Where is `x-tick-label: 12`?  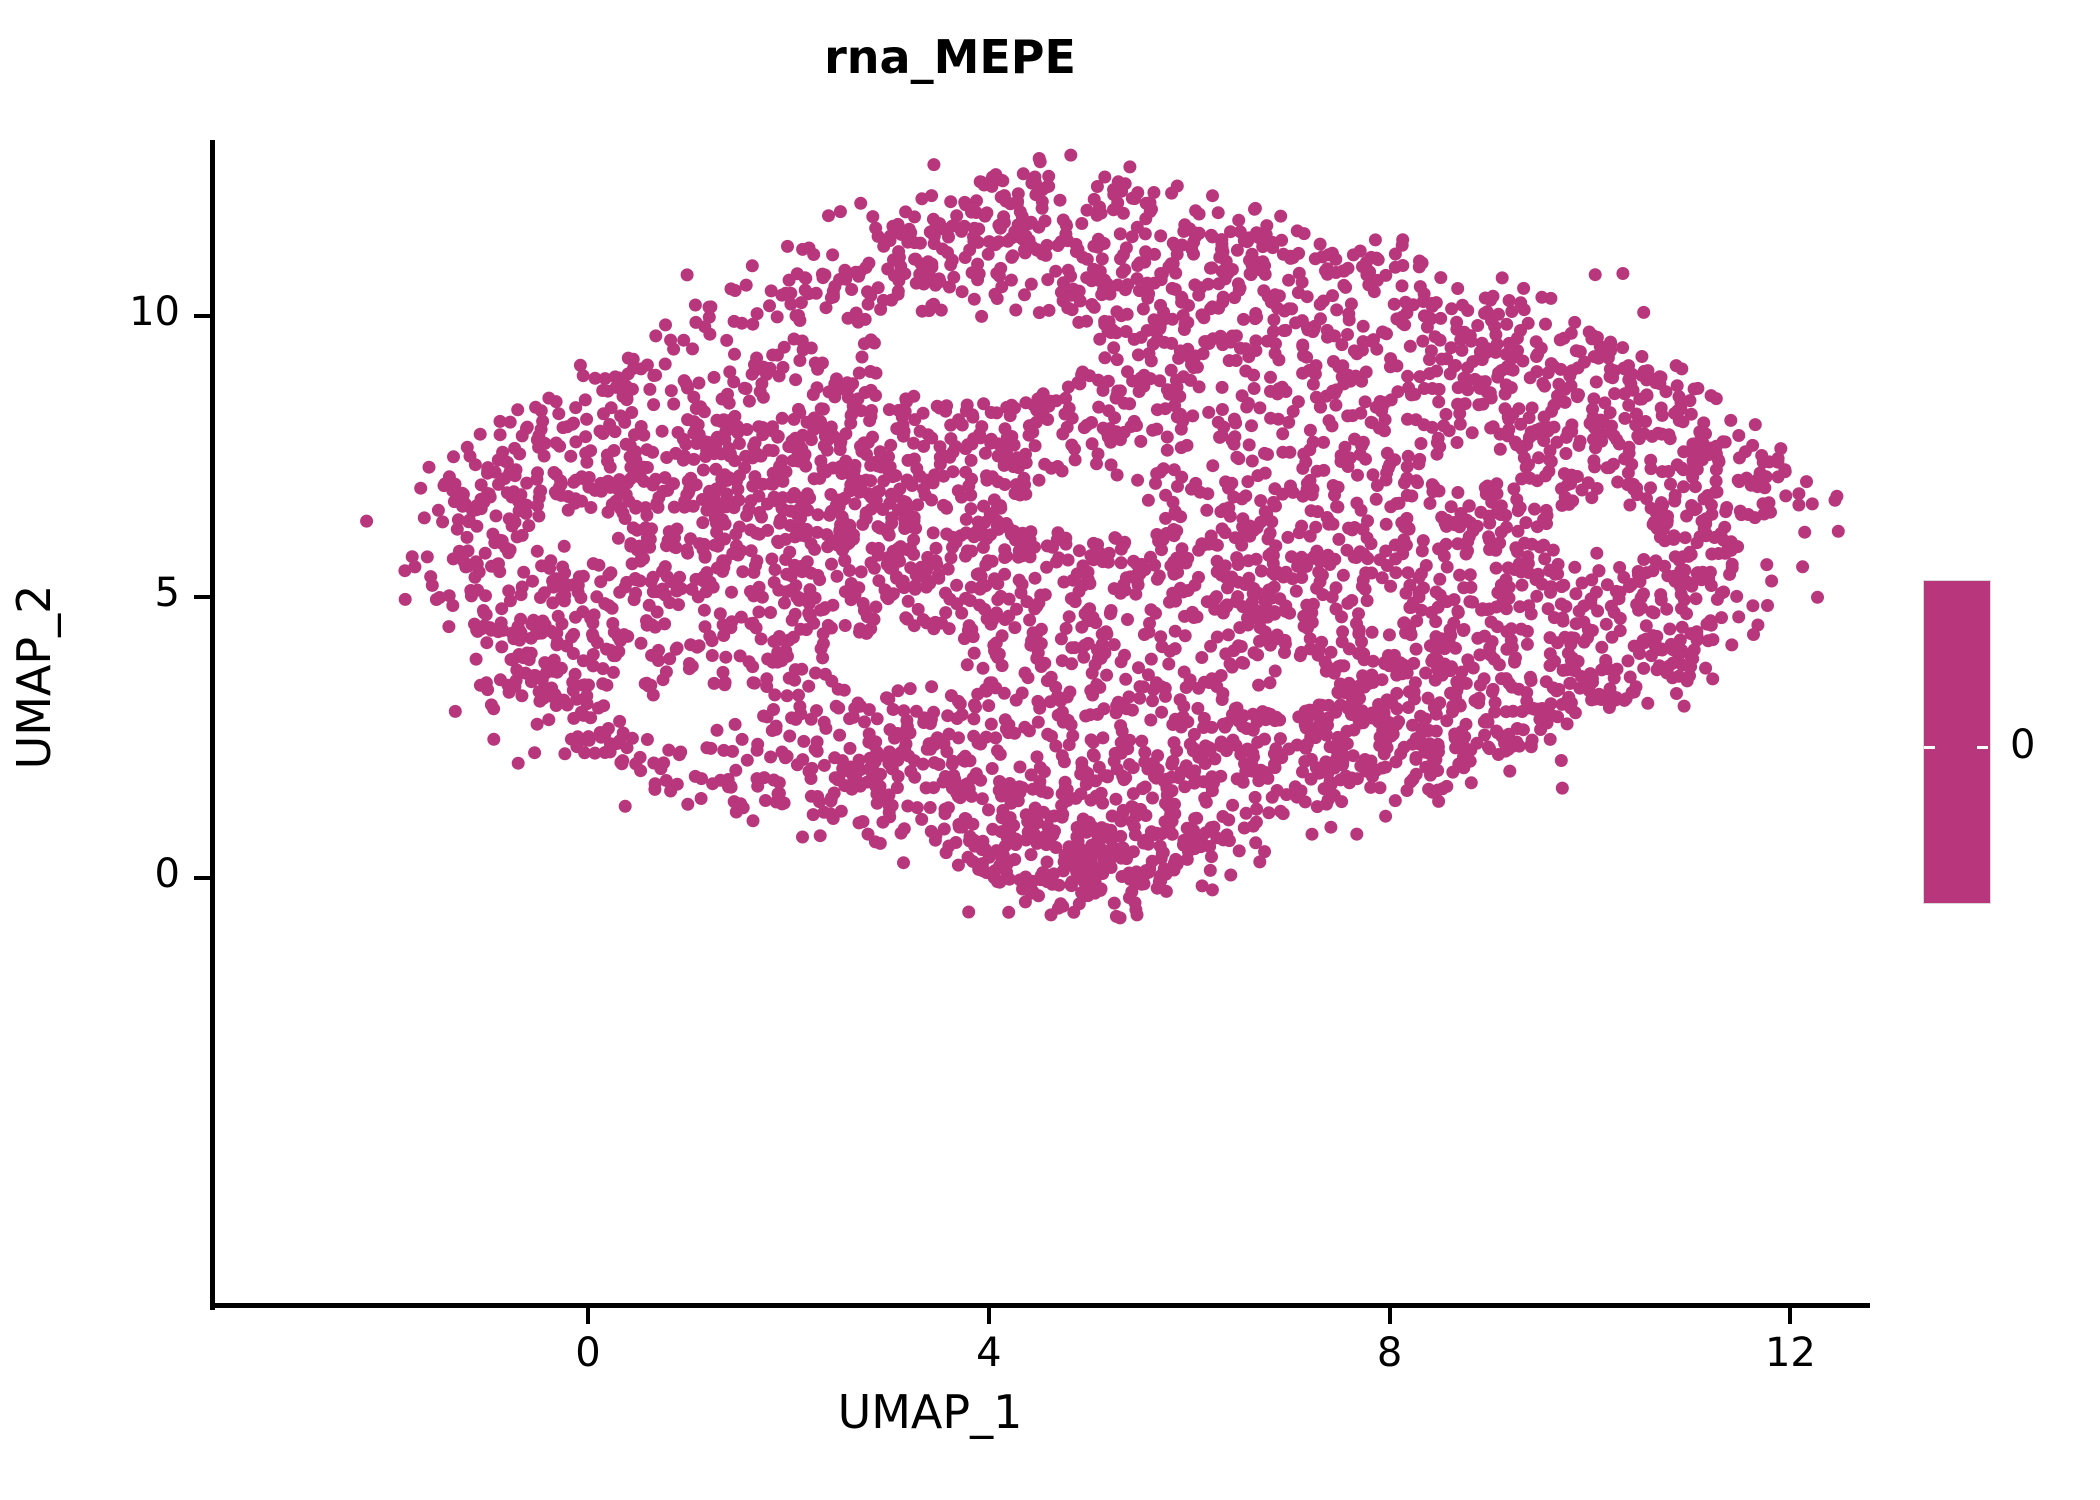 x-tick-label: 12 is located at coordinates (1790, 1353).